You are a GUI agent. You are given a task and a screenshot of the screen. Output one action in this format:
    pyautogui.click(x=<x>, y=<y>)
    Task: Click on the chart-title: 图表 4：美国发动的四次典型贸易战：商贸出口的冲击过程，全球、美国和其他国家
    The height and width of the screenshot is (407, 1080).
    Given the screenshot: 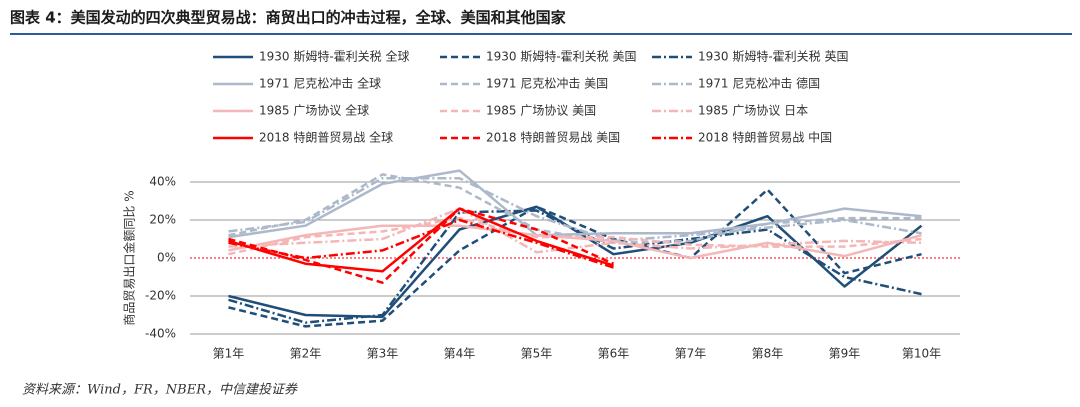 What is the action you would take?
    pyautogui.click(x=288, y=18)
    